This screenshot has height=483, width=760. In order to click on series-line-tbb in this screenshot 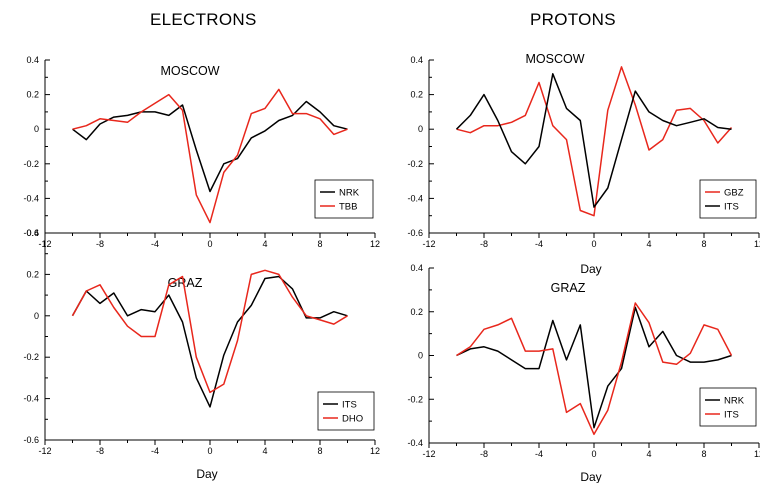, I will do `click(210, 156)`.